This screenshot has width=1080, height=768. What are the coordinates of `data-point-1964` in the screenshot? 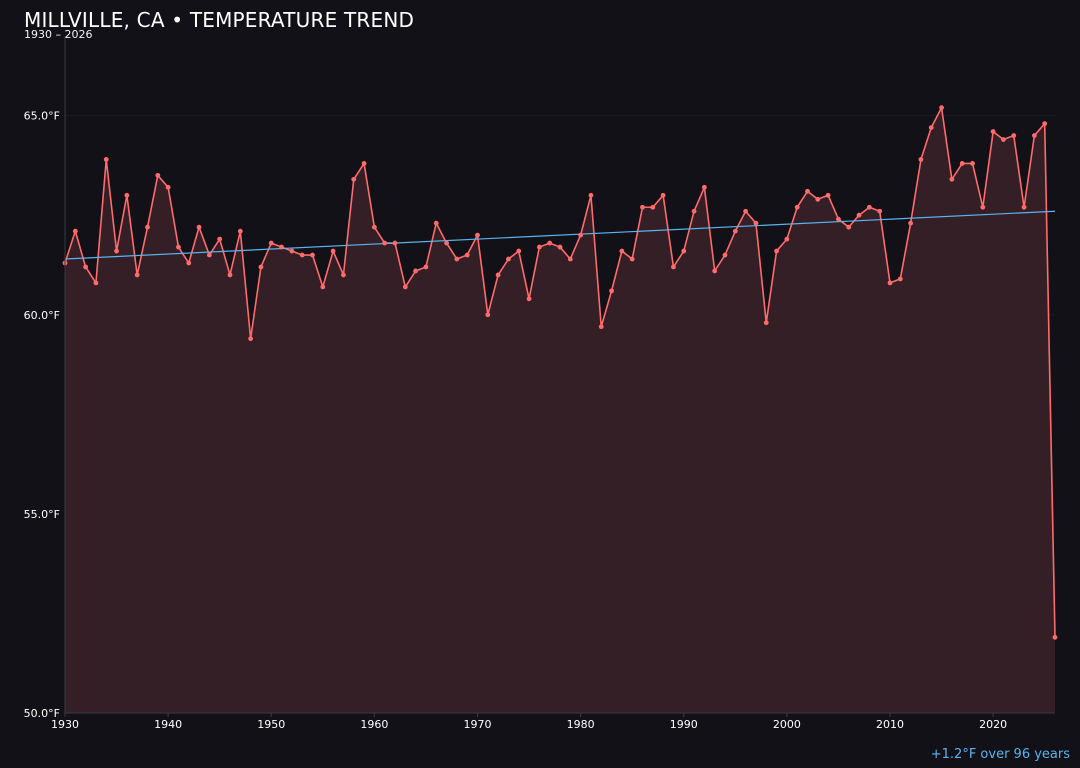 It's located at (416, 271).